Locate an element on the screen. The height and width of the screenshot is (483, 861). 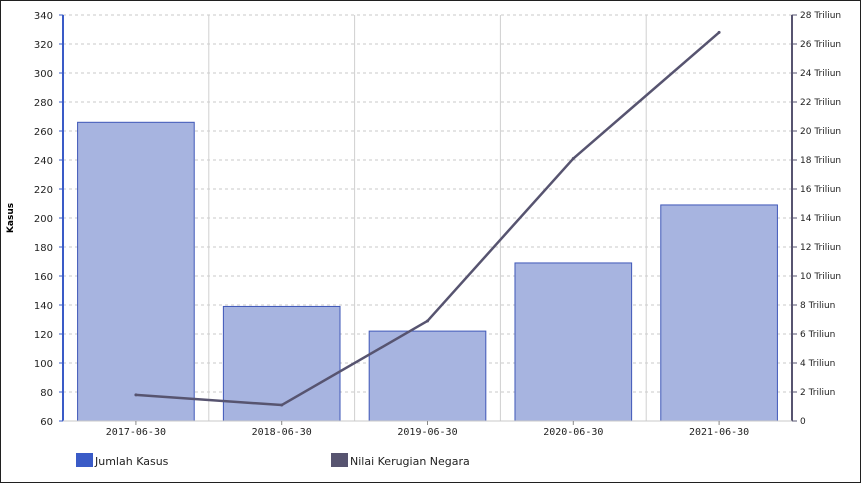
y-axis-right-tick-label: 16 Triliun is located at coordinates (820, 190).